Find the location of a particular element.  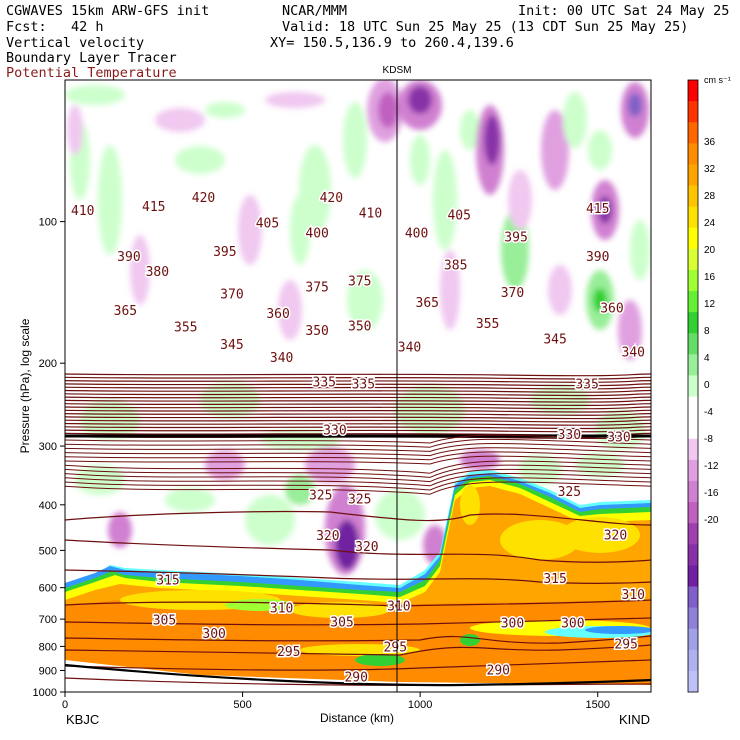

theta-label: 345 is located at coordinates (231, 345).